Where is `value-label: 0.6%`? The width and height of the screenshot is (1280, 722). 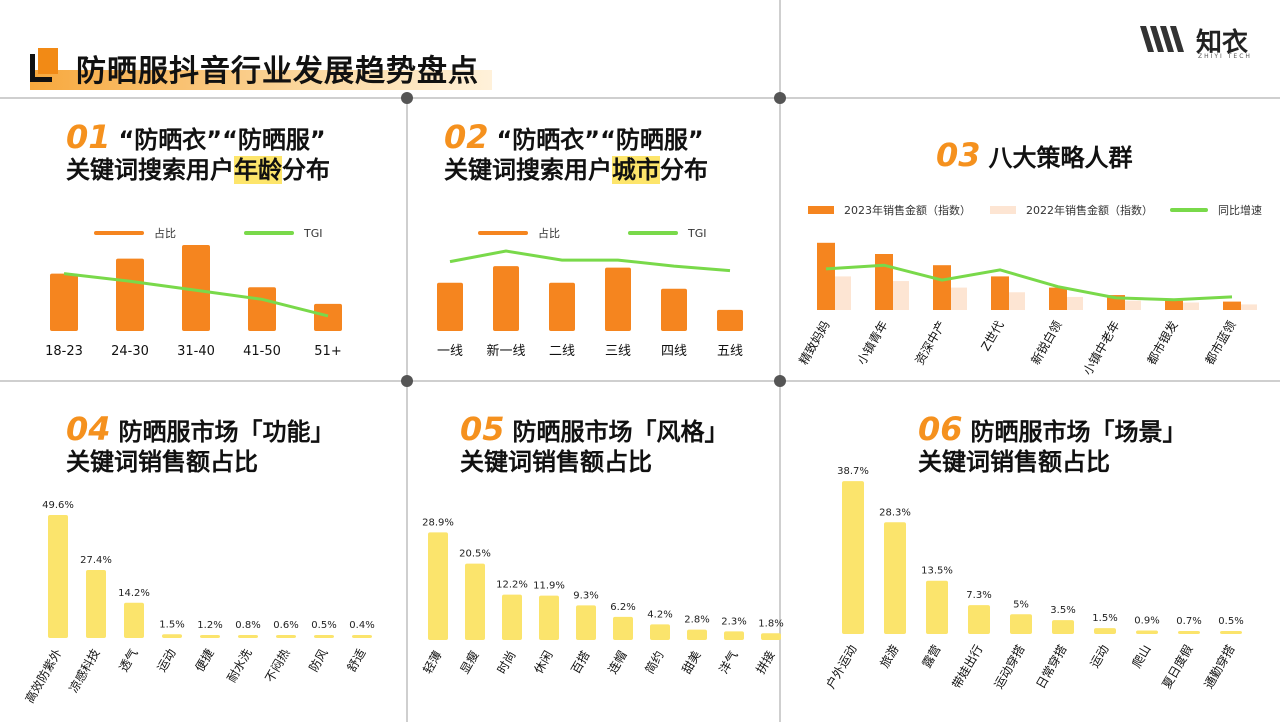 value-label: 0.6% is located at coordinates (285, 625).